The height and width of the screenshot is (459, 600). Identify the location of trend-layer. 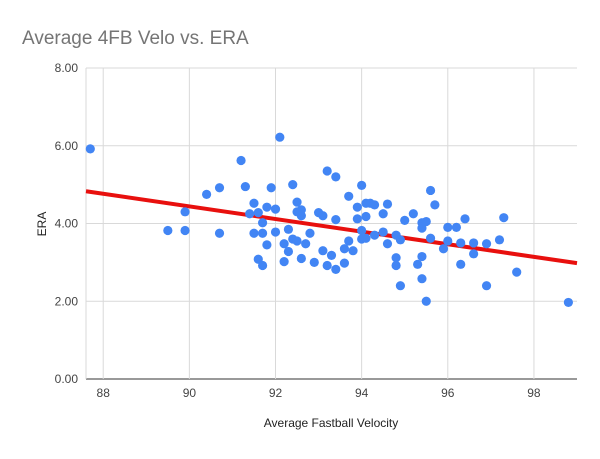
(331, 227).